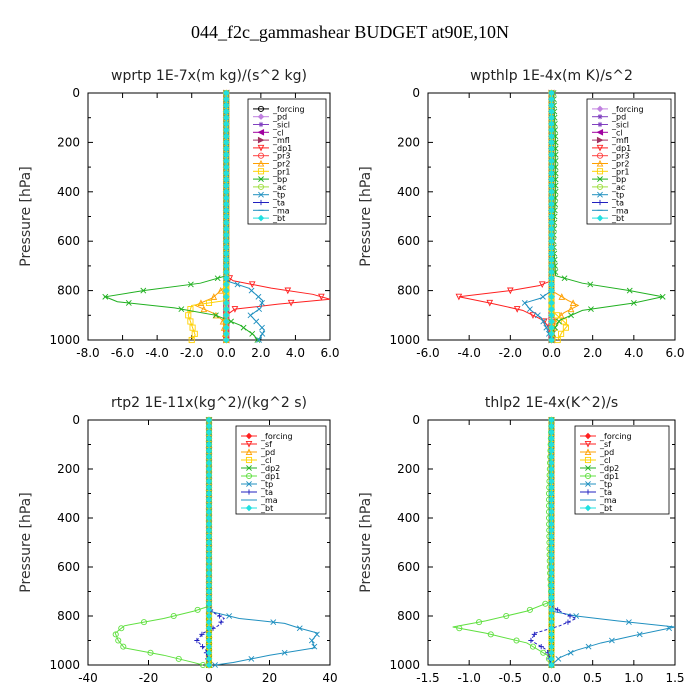 Image resolution: width=700 pixels, height=700 pixels. What do you see at coordinates (618, 179) in the screenshot?
I see `legend-entry: _bp` at bounding box center [618, 179].